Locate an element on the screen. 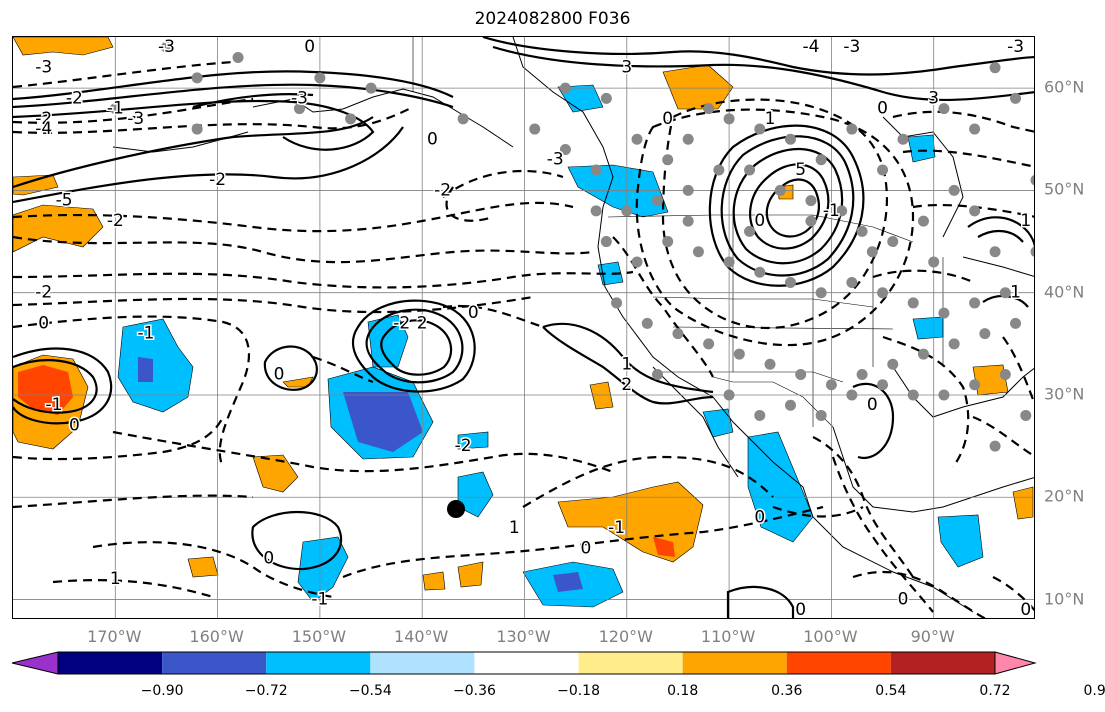 This screenshot has width=1105, height=712. colorbar-tick-label: −0.72 is located at coordinates (266, 691).